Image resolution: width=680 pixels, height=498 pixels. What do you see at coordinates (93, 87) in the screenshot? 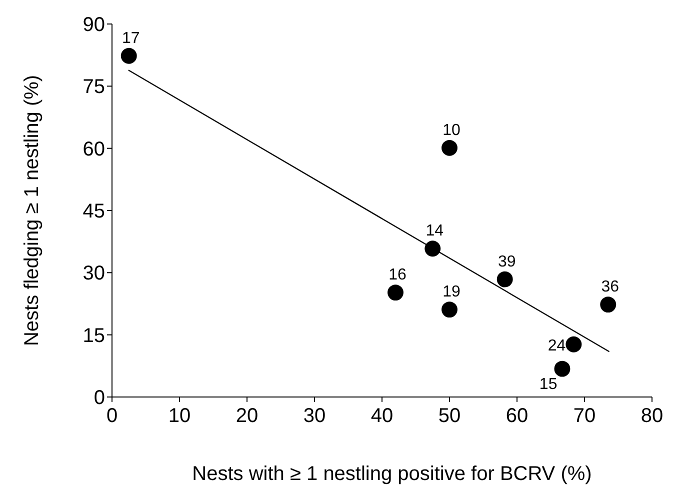
I see `y-tick-label: 75` at bounding box center [93, 87].